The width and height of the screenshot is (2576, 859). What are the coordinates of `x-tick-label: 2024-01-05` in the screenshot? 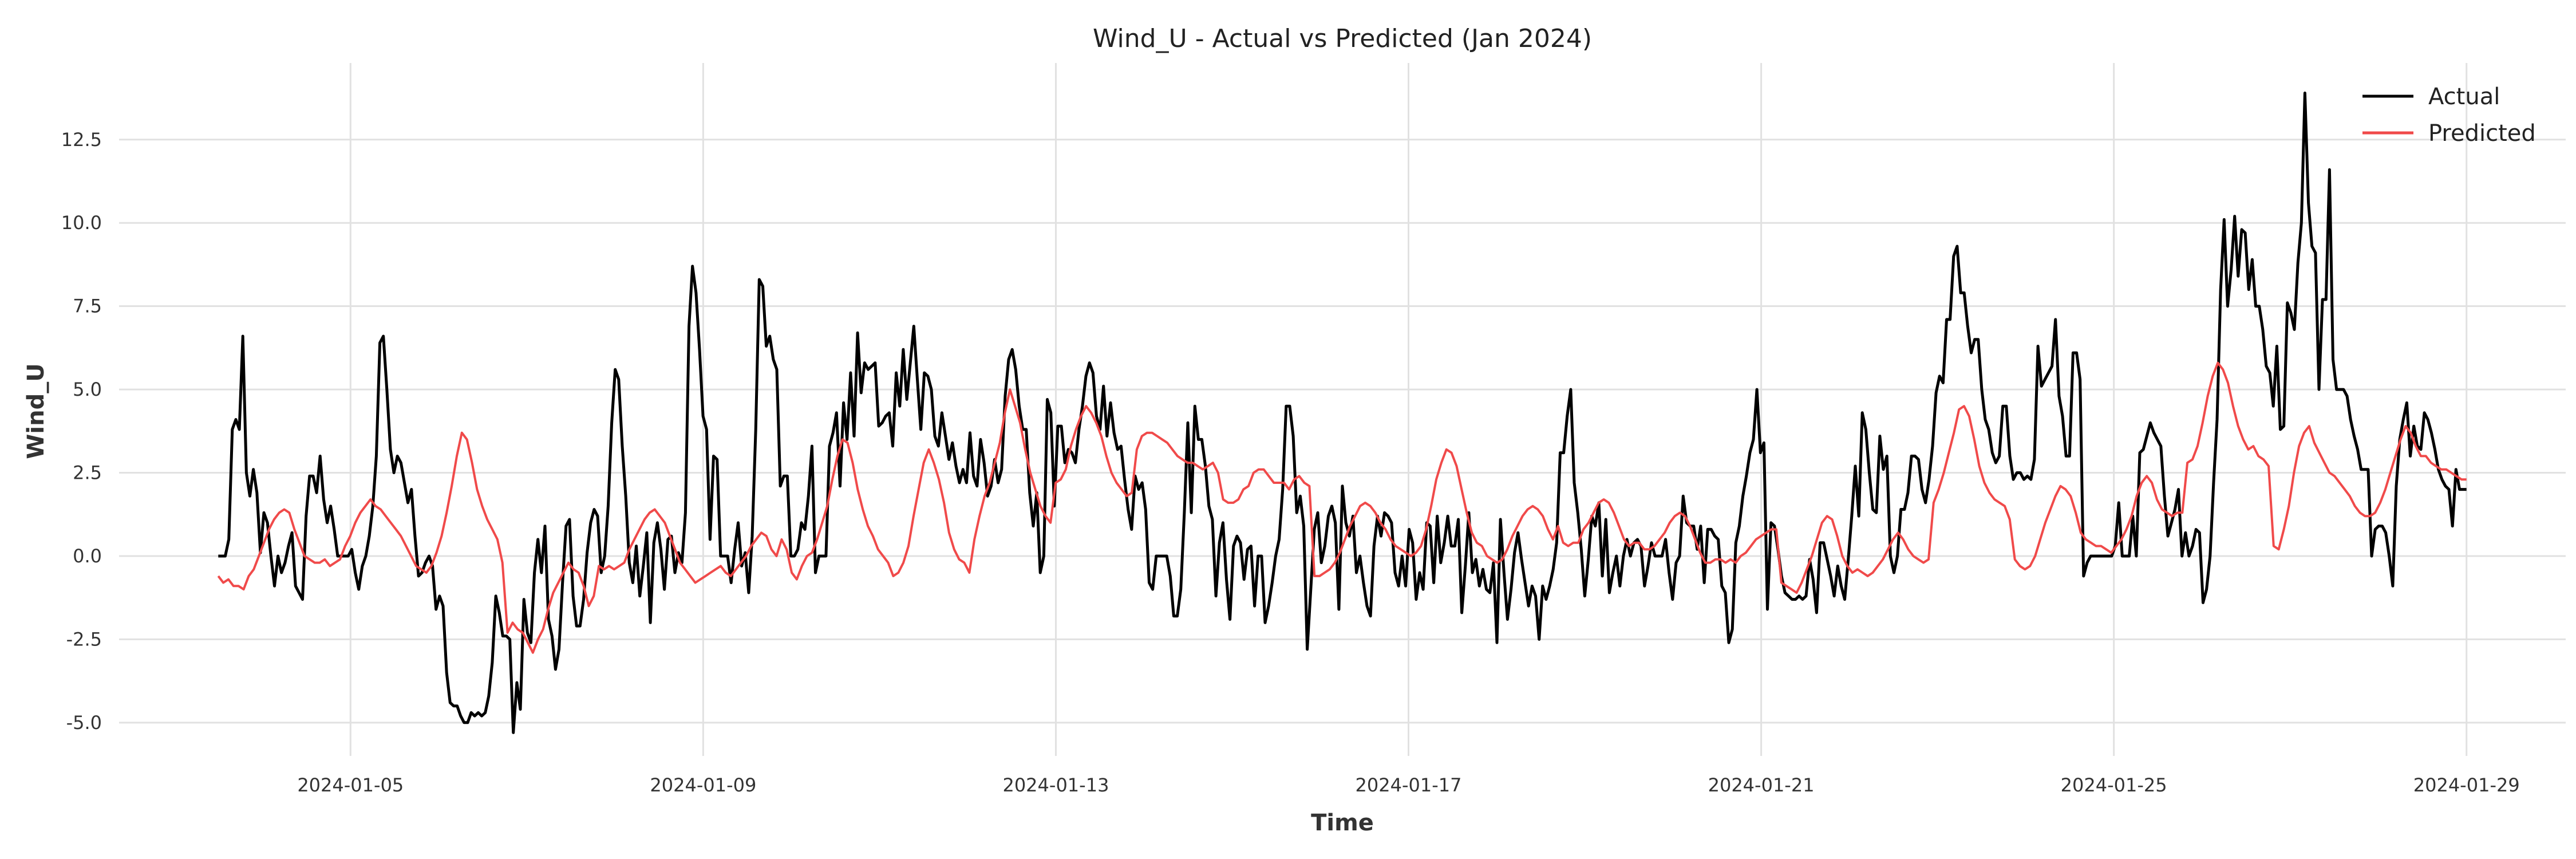 It's located at (350, 785).